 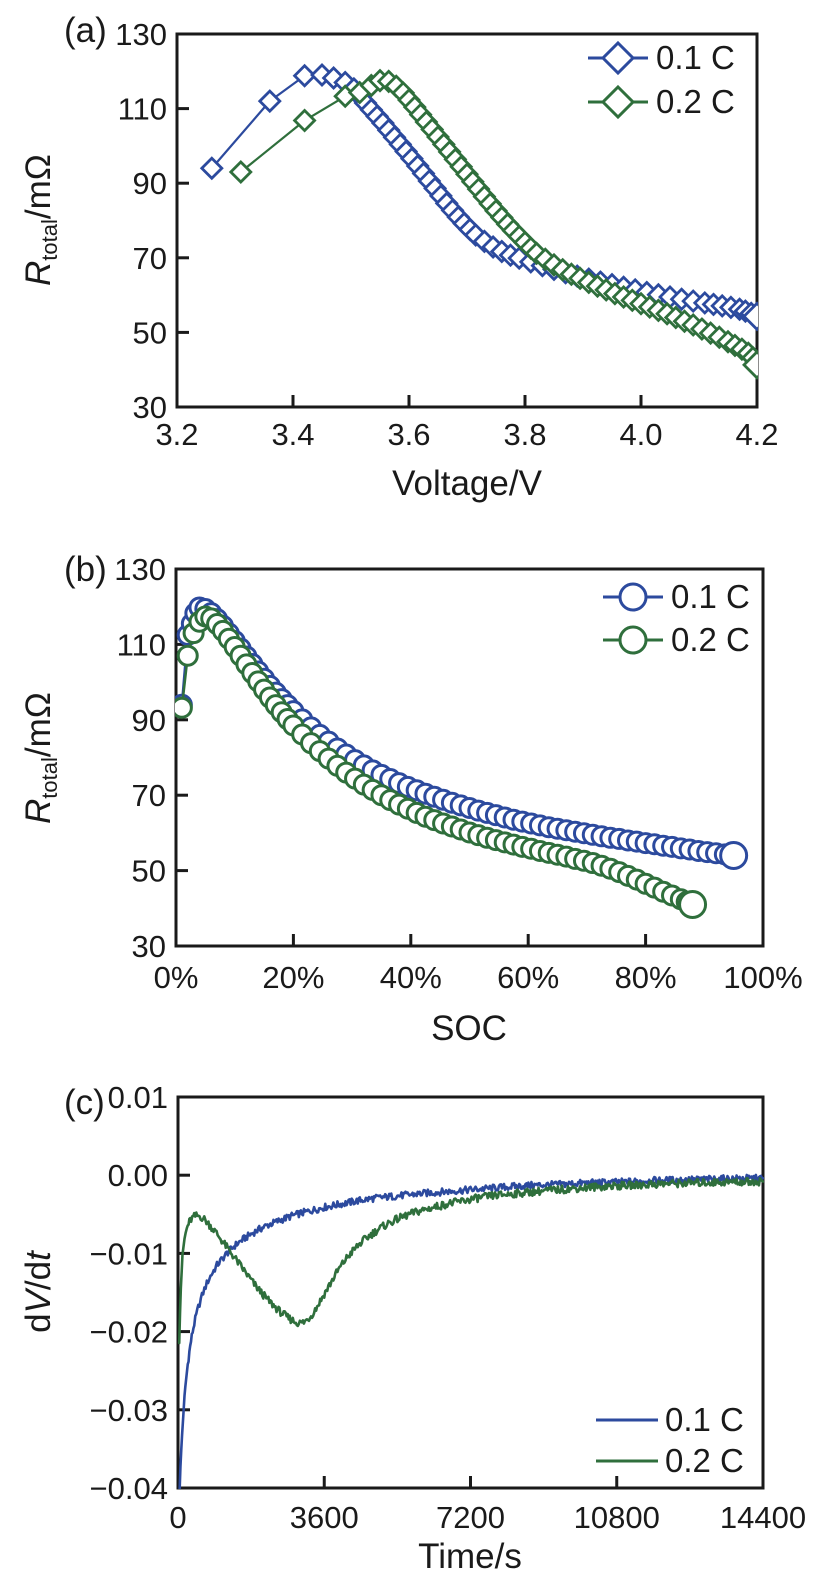 What do you see at coordinates (524, 434) in the screenshot?
I see `x-tick-label: 3.8` at bounding box center [524, 434].